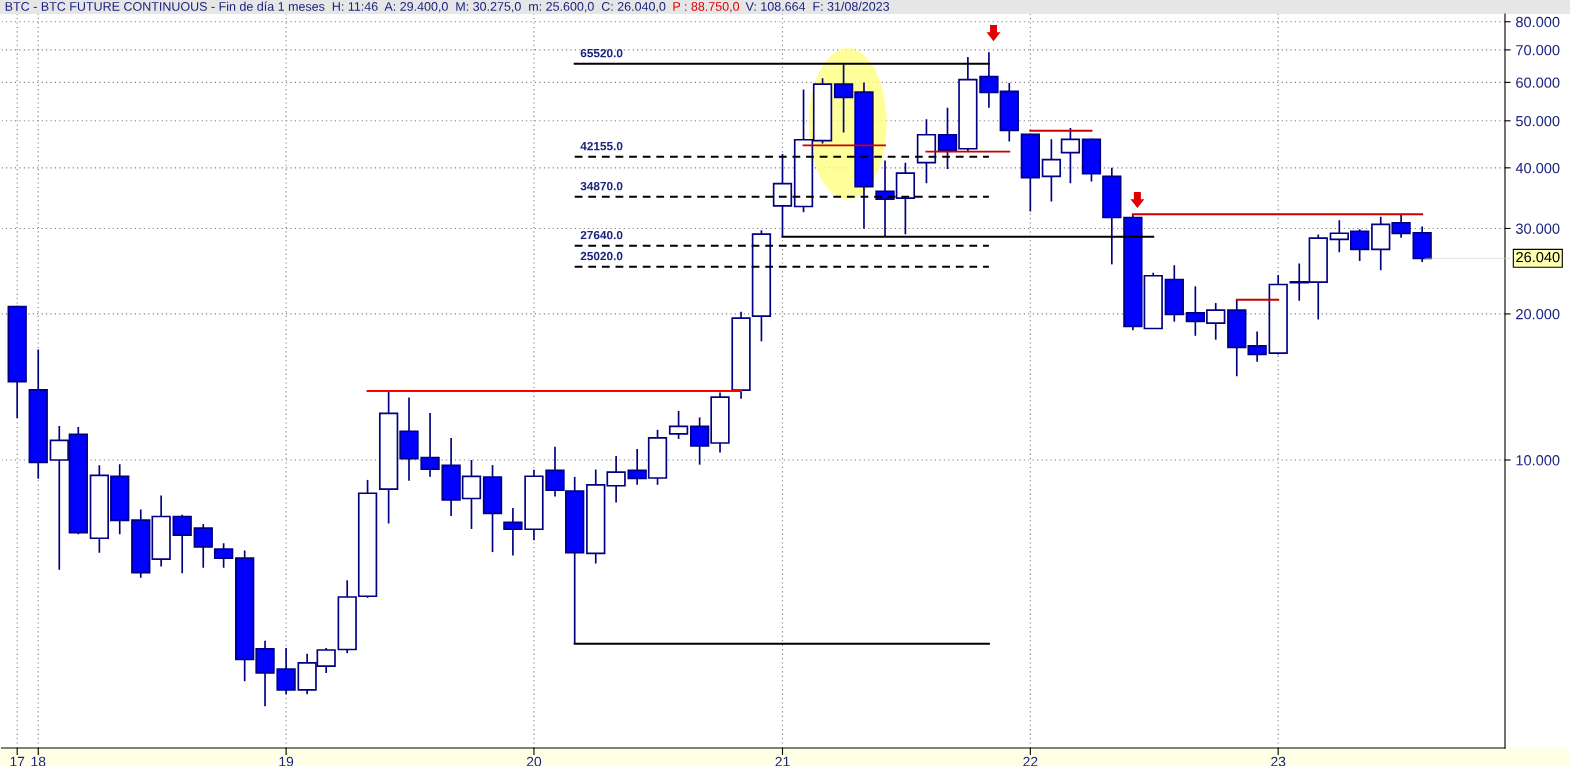 The width and height of the screenshot is (1570, 766). What do you see at coordinates (1030, 761) in the screenshot?
I see `x-tick-label: 22` at bounding box center [1030, 761].